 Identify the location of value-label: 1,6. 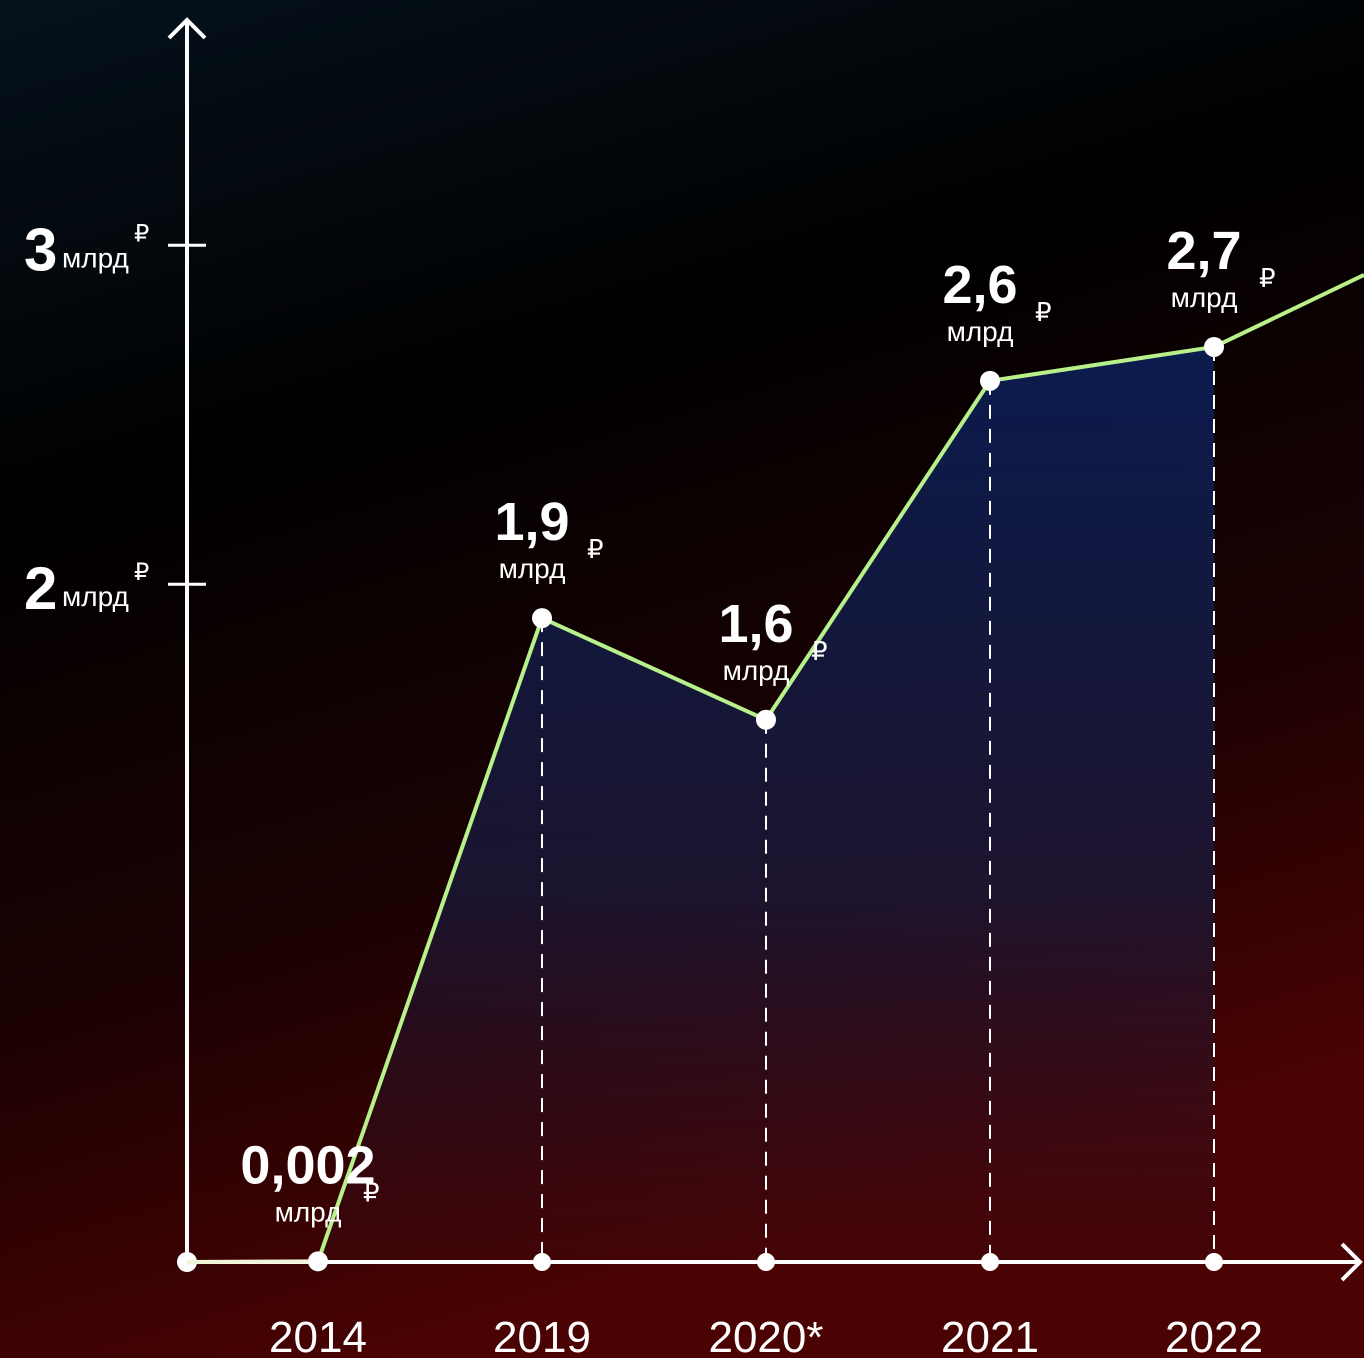
(755, 624).